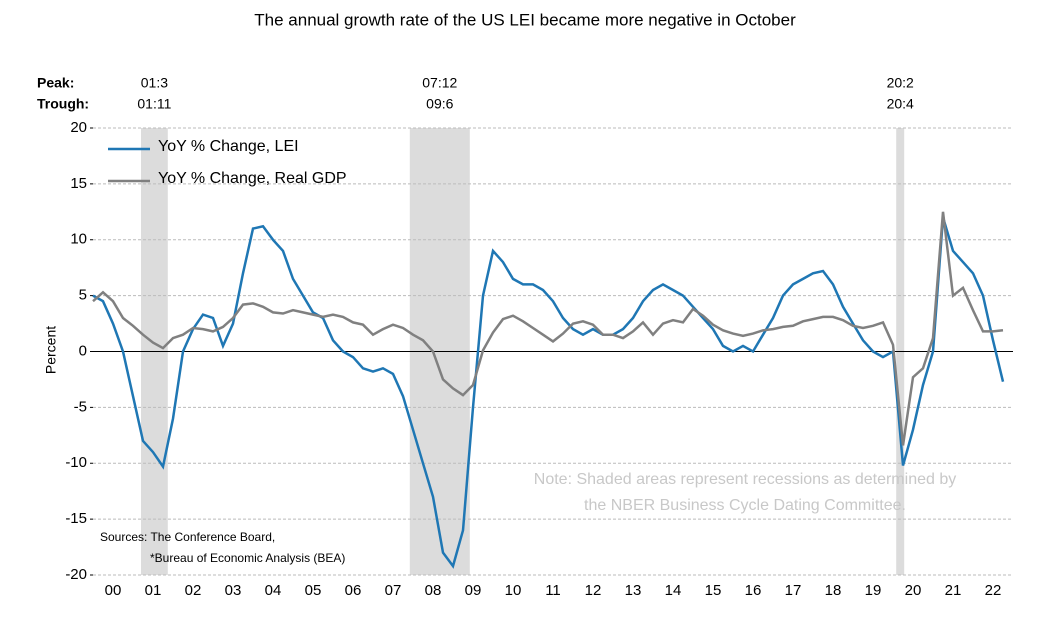 The image size is (1037, 634). I want to click on trough-date: 20:4, so click(900, 104).